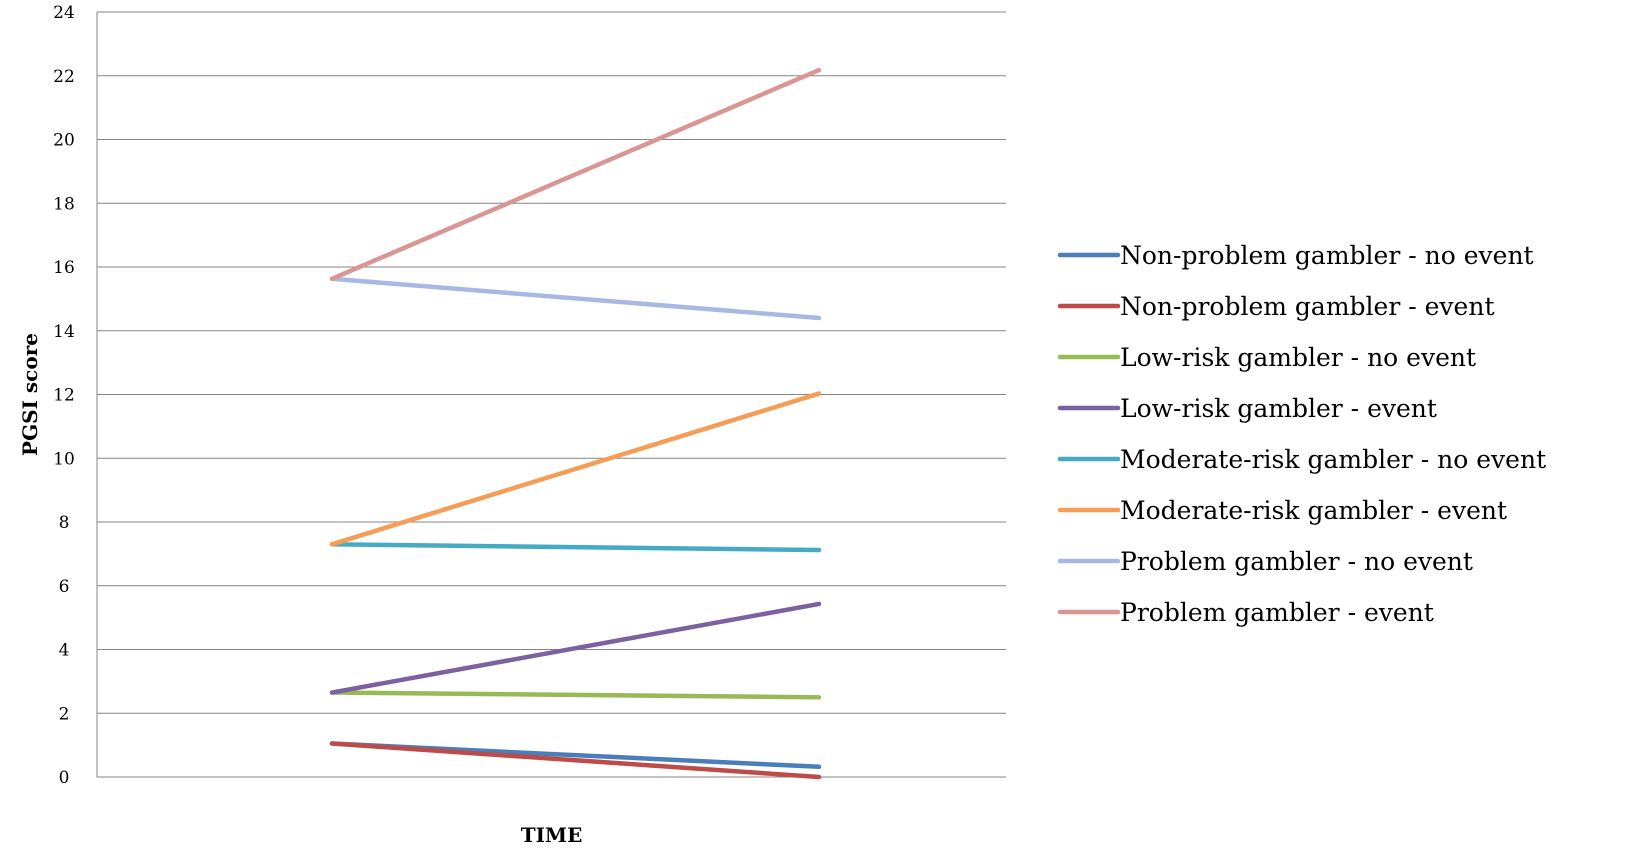 This screenshot has width=1647, height=853. Describe the element at coordinates (64, 268) in the screenshot. I see `y-tick-label: 16` at that location.